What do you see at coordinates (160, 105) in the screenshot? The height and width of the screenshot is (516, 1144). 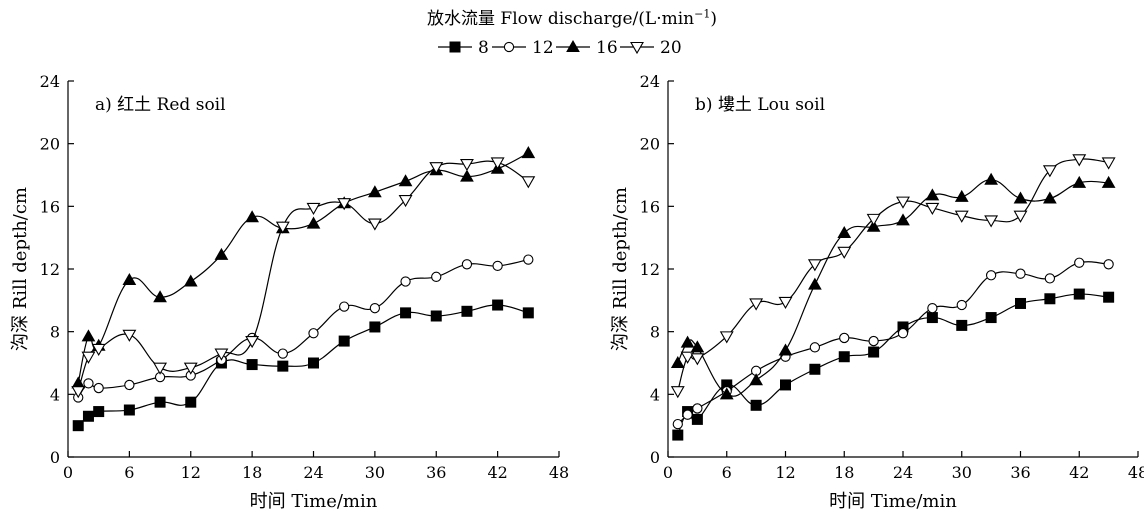 I see `panel-title: a) 红土 Red soil` at bounding box center [160, 105].